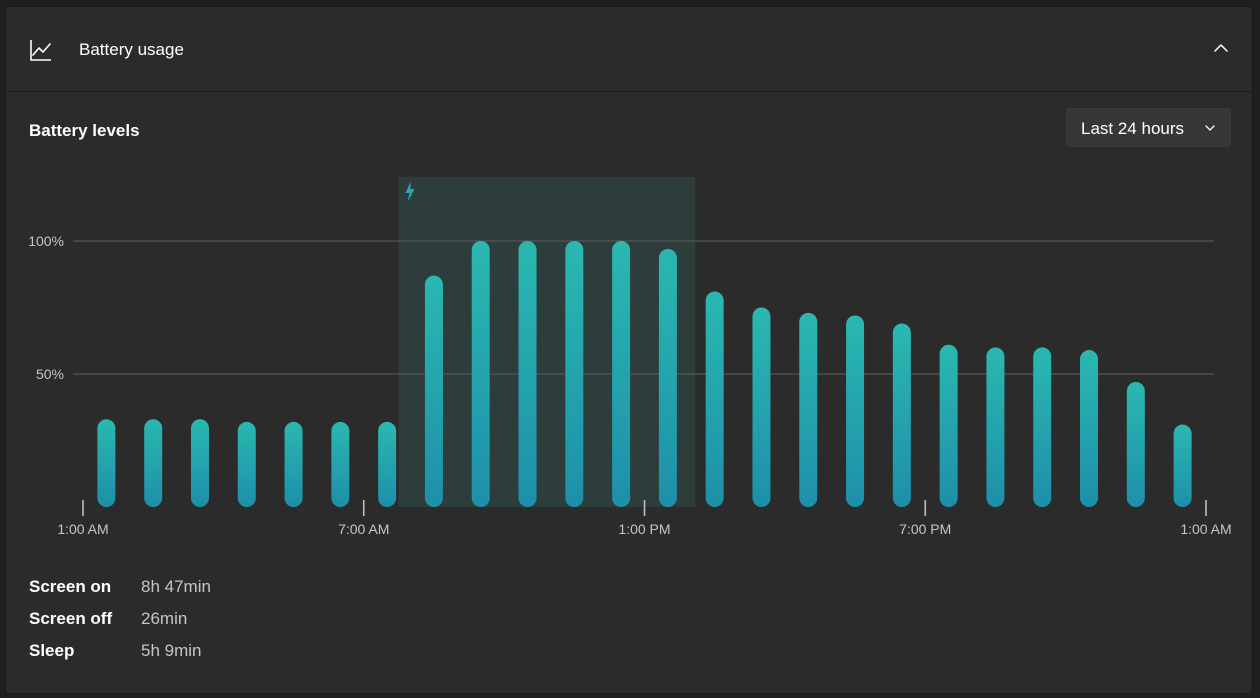 Image resolution: width=1260 pixels, height=698 pixels. What do you see at coordinates (164, 618) in the screenshot?
I see `usage-value: 26min` at bounding box center [164, 618].